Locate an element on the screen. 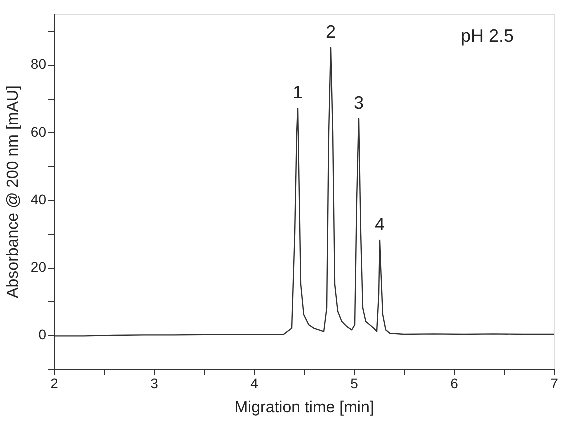  x-tick-label: 6 is located at coordinates (454, 384).